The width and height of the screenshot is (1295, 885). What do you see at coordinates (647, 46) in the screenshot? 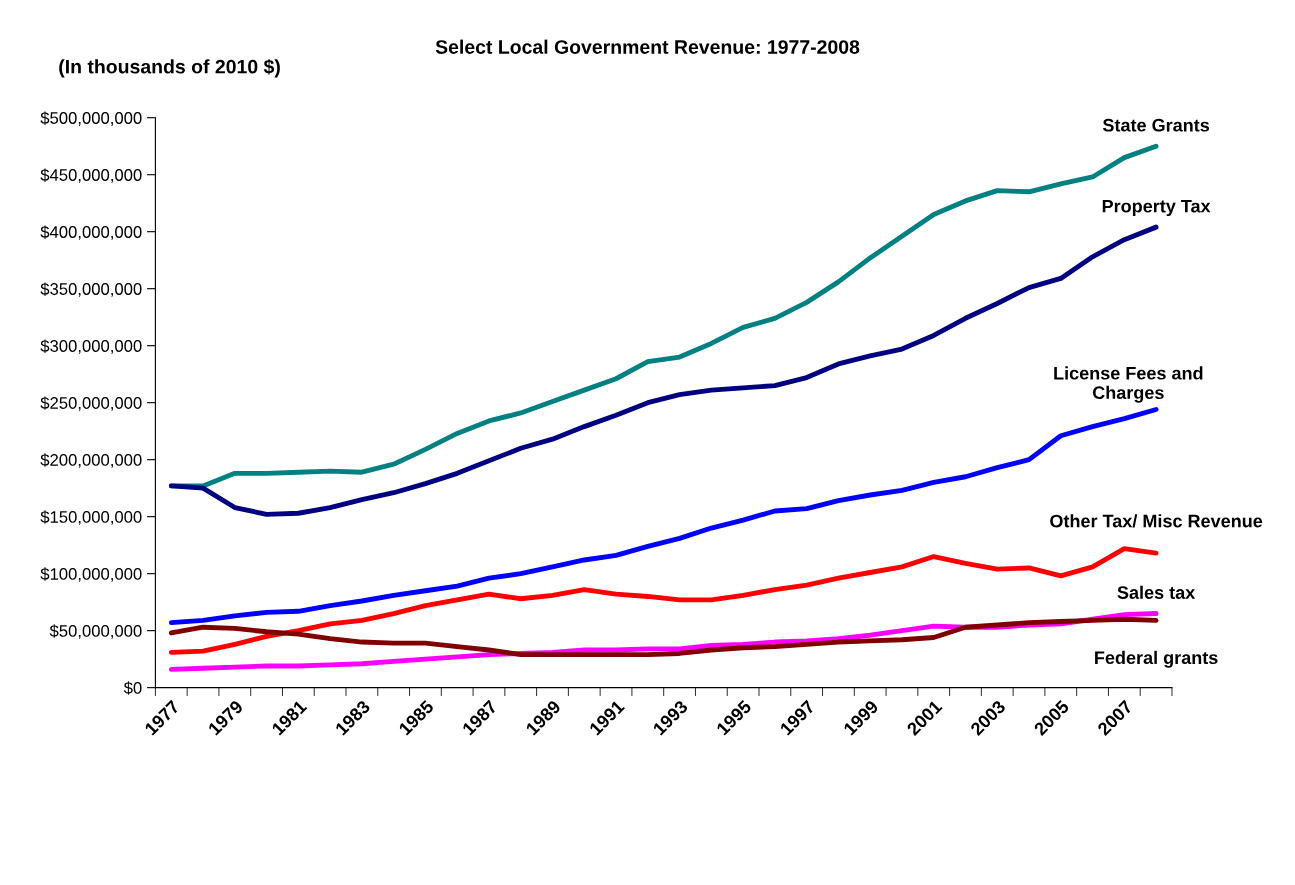
I see `chart-title: Select Local Government Revenue: 1977-2008` at bounding box center [647, 46].